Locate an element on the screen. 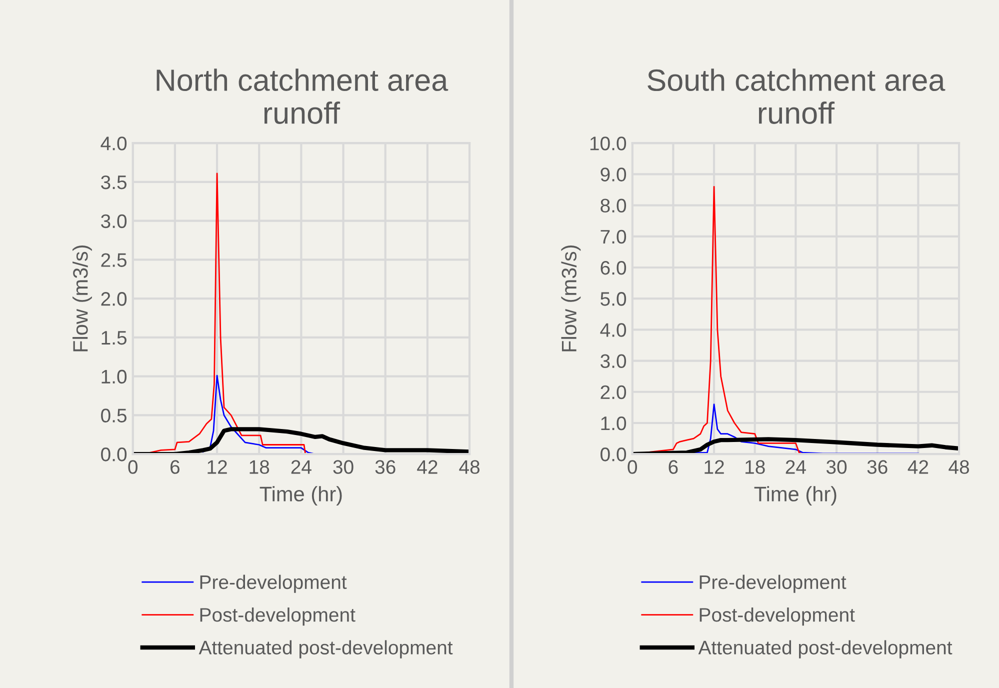  y-tick-label: 3.5 is located at coordinates (113, 182).